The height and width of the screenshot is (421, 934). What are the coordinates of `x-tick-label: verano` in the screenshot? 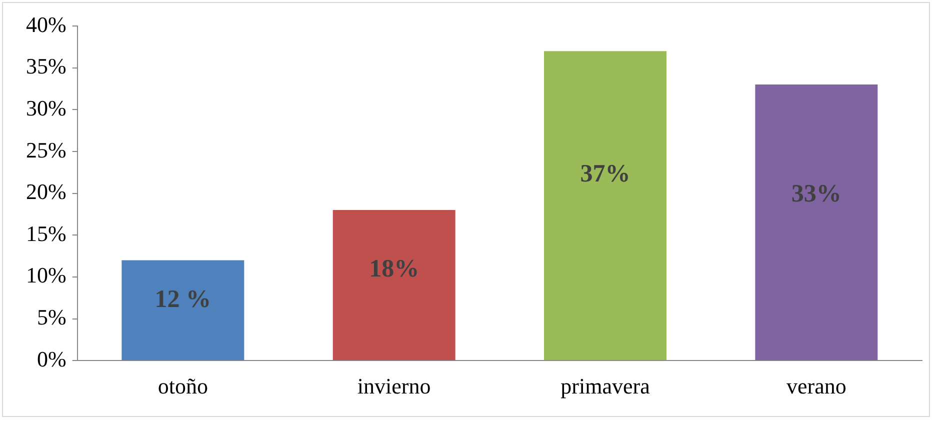 It's located at (816, 386).